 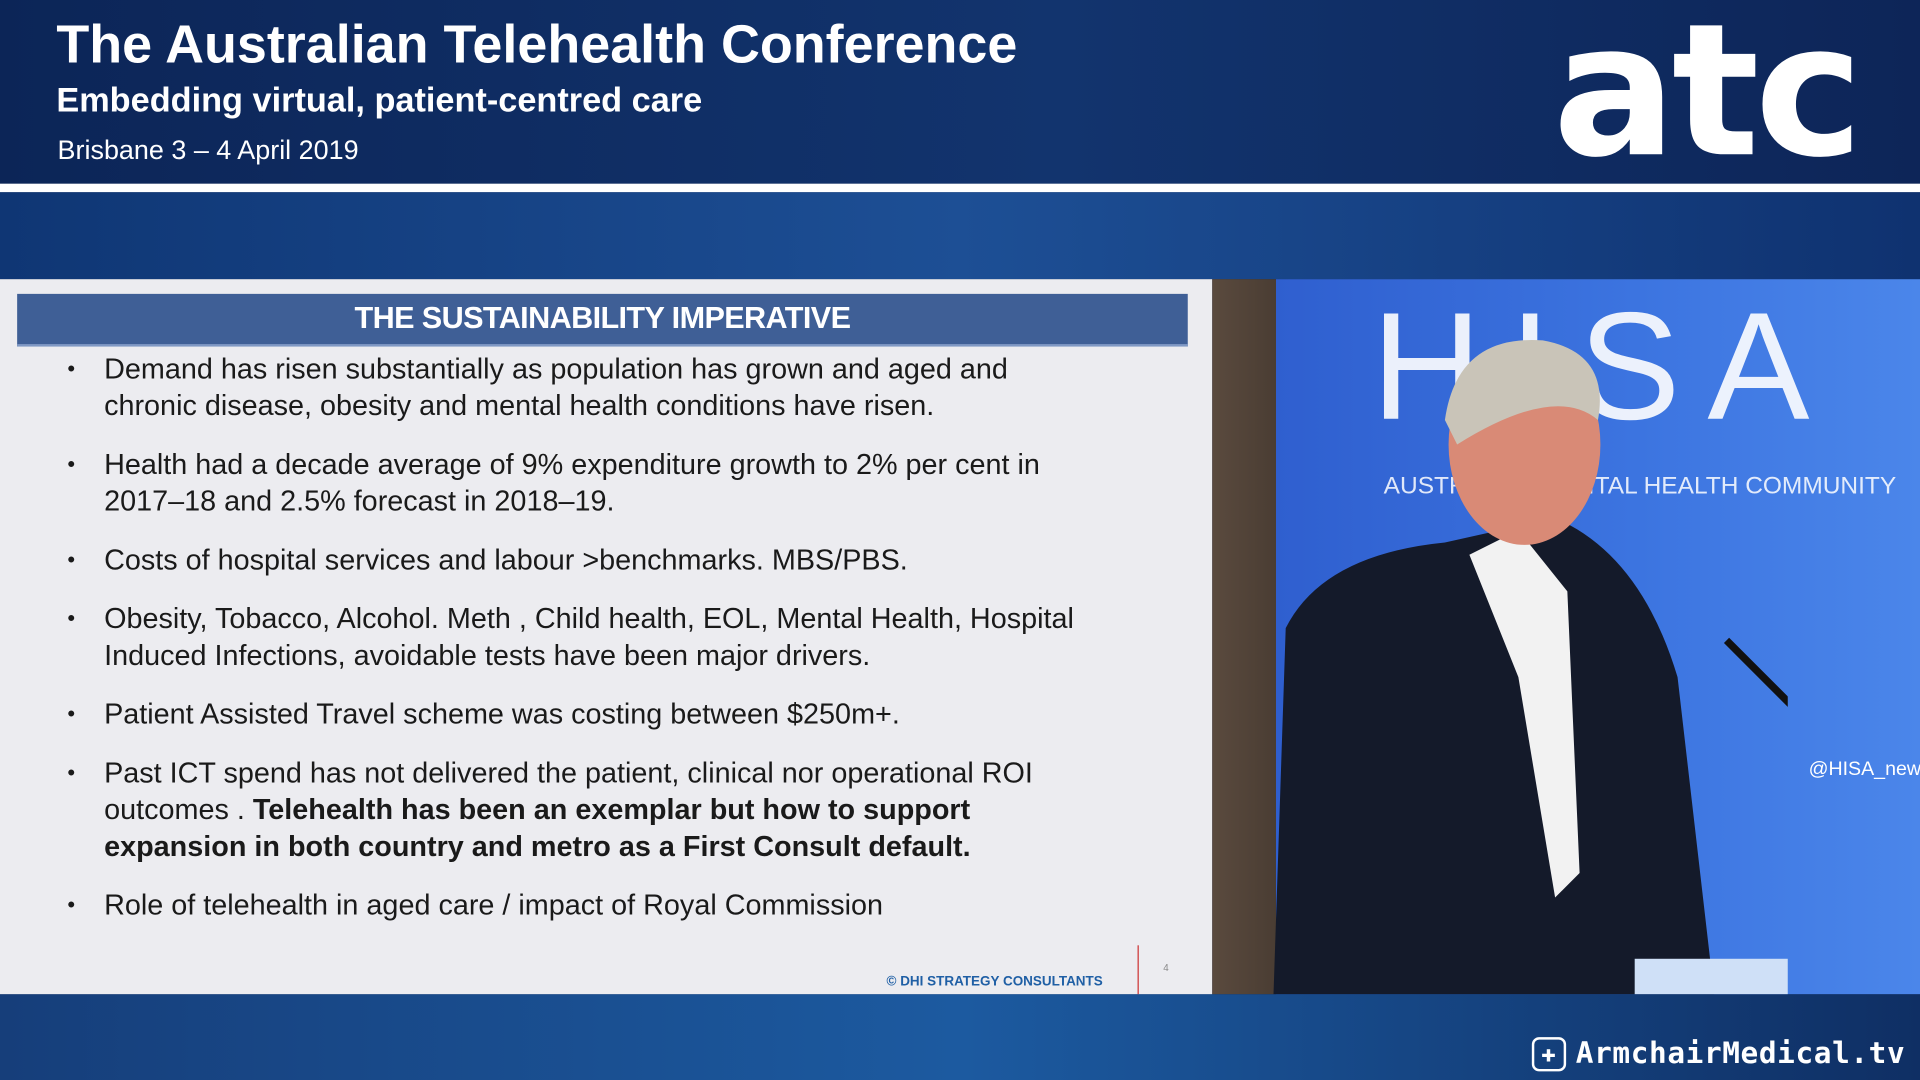 What do you see at coordinates (208, 150) in the screenshot?
I see `conference-date: Brisbane 3 – 4 April 2019` at bounding box center [208, 150].